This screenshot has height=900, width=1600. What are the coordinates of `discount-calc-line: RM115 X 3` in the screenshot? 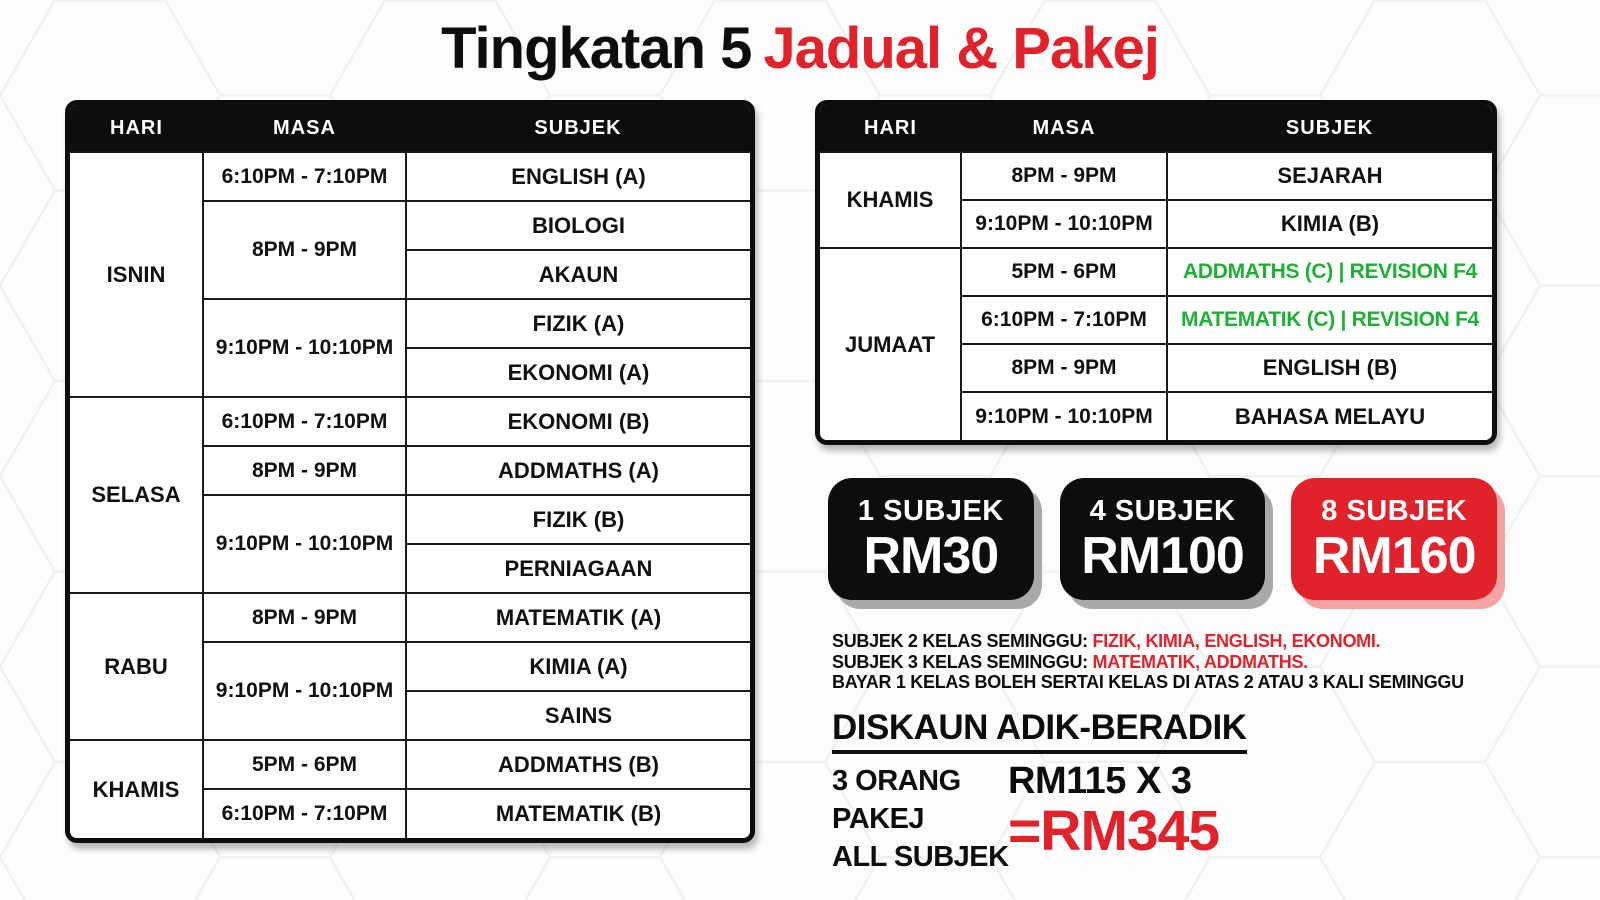 It's located at (1100, 781).